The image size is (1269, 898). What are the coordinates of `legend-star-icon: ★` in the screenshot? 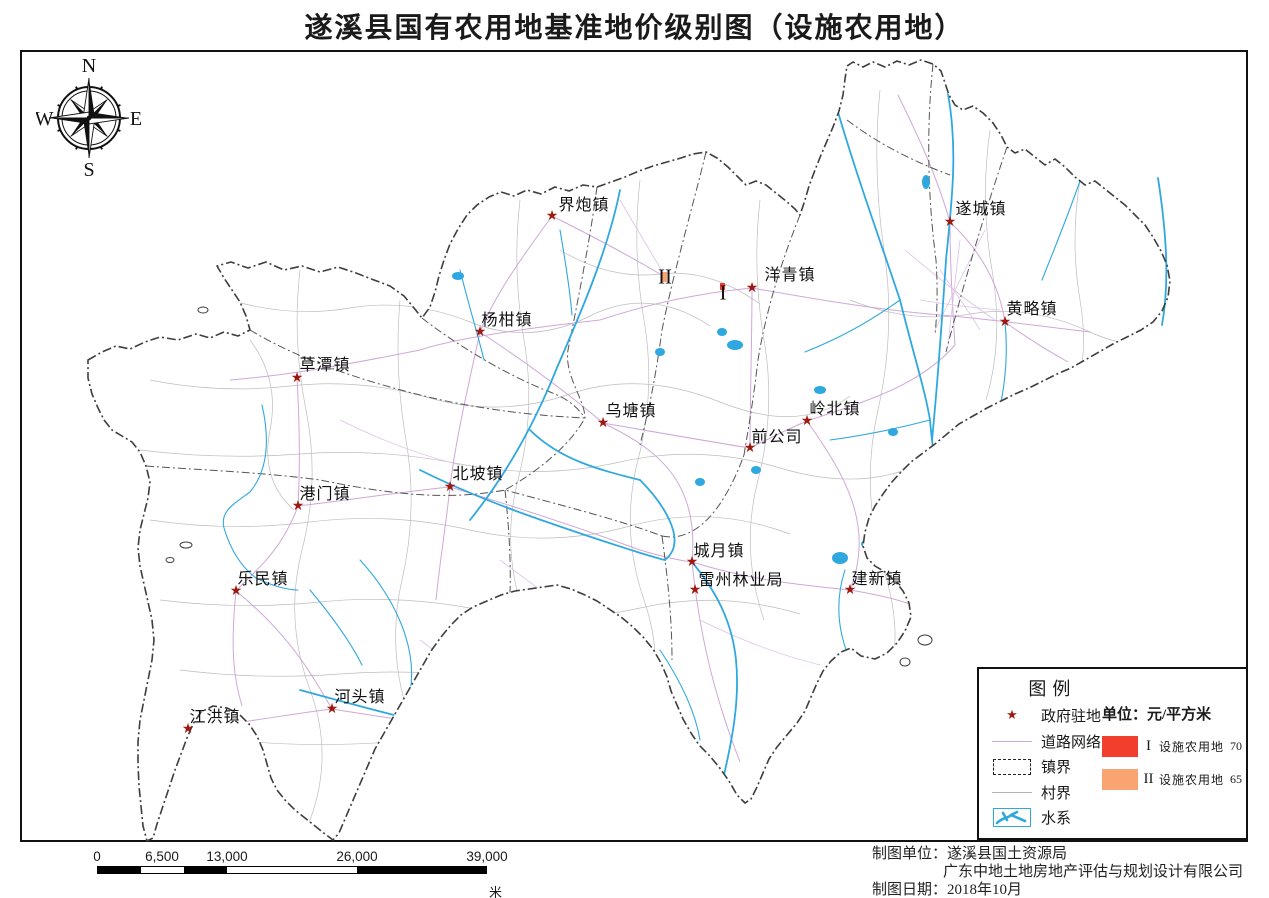 It's located at (1012, 716).